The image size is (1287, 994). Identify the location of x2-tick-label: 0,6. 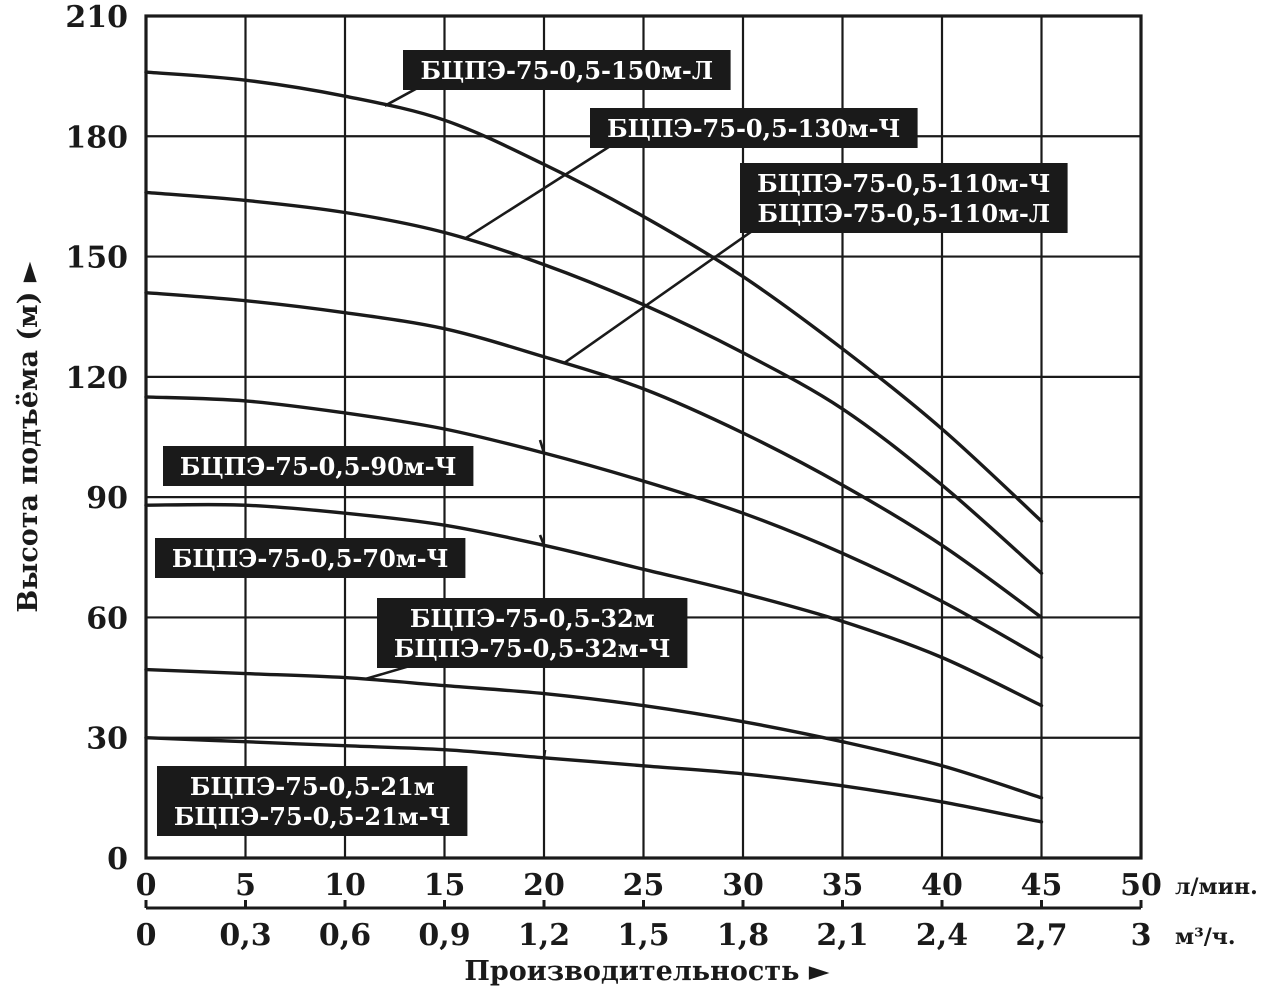
(345, 935).